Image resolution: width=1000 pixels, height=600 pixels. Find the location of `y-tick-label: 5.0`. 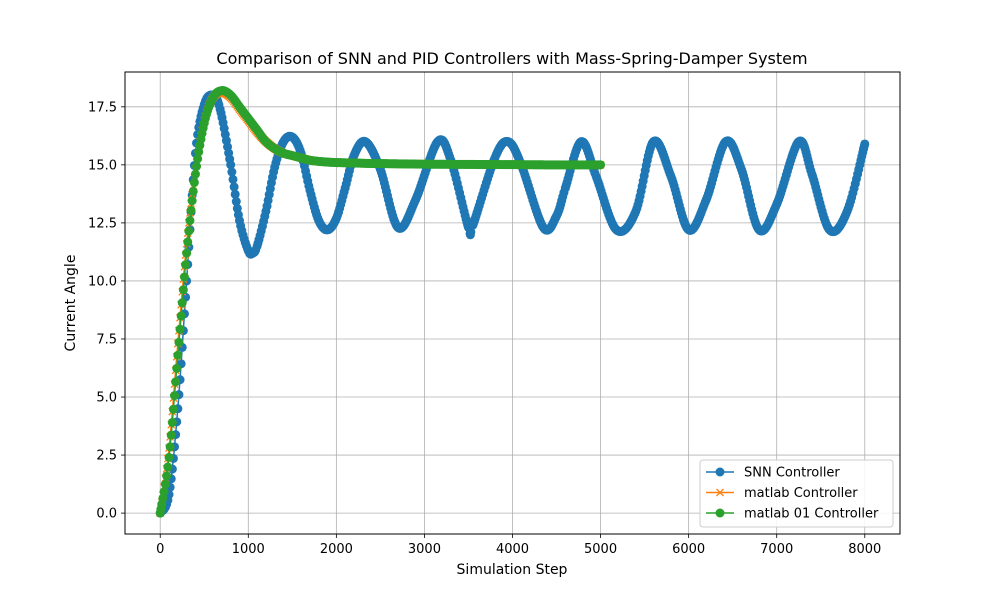

y-tick-label: 5.0 is located at coordinates (106, 398).